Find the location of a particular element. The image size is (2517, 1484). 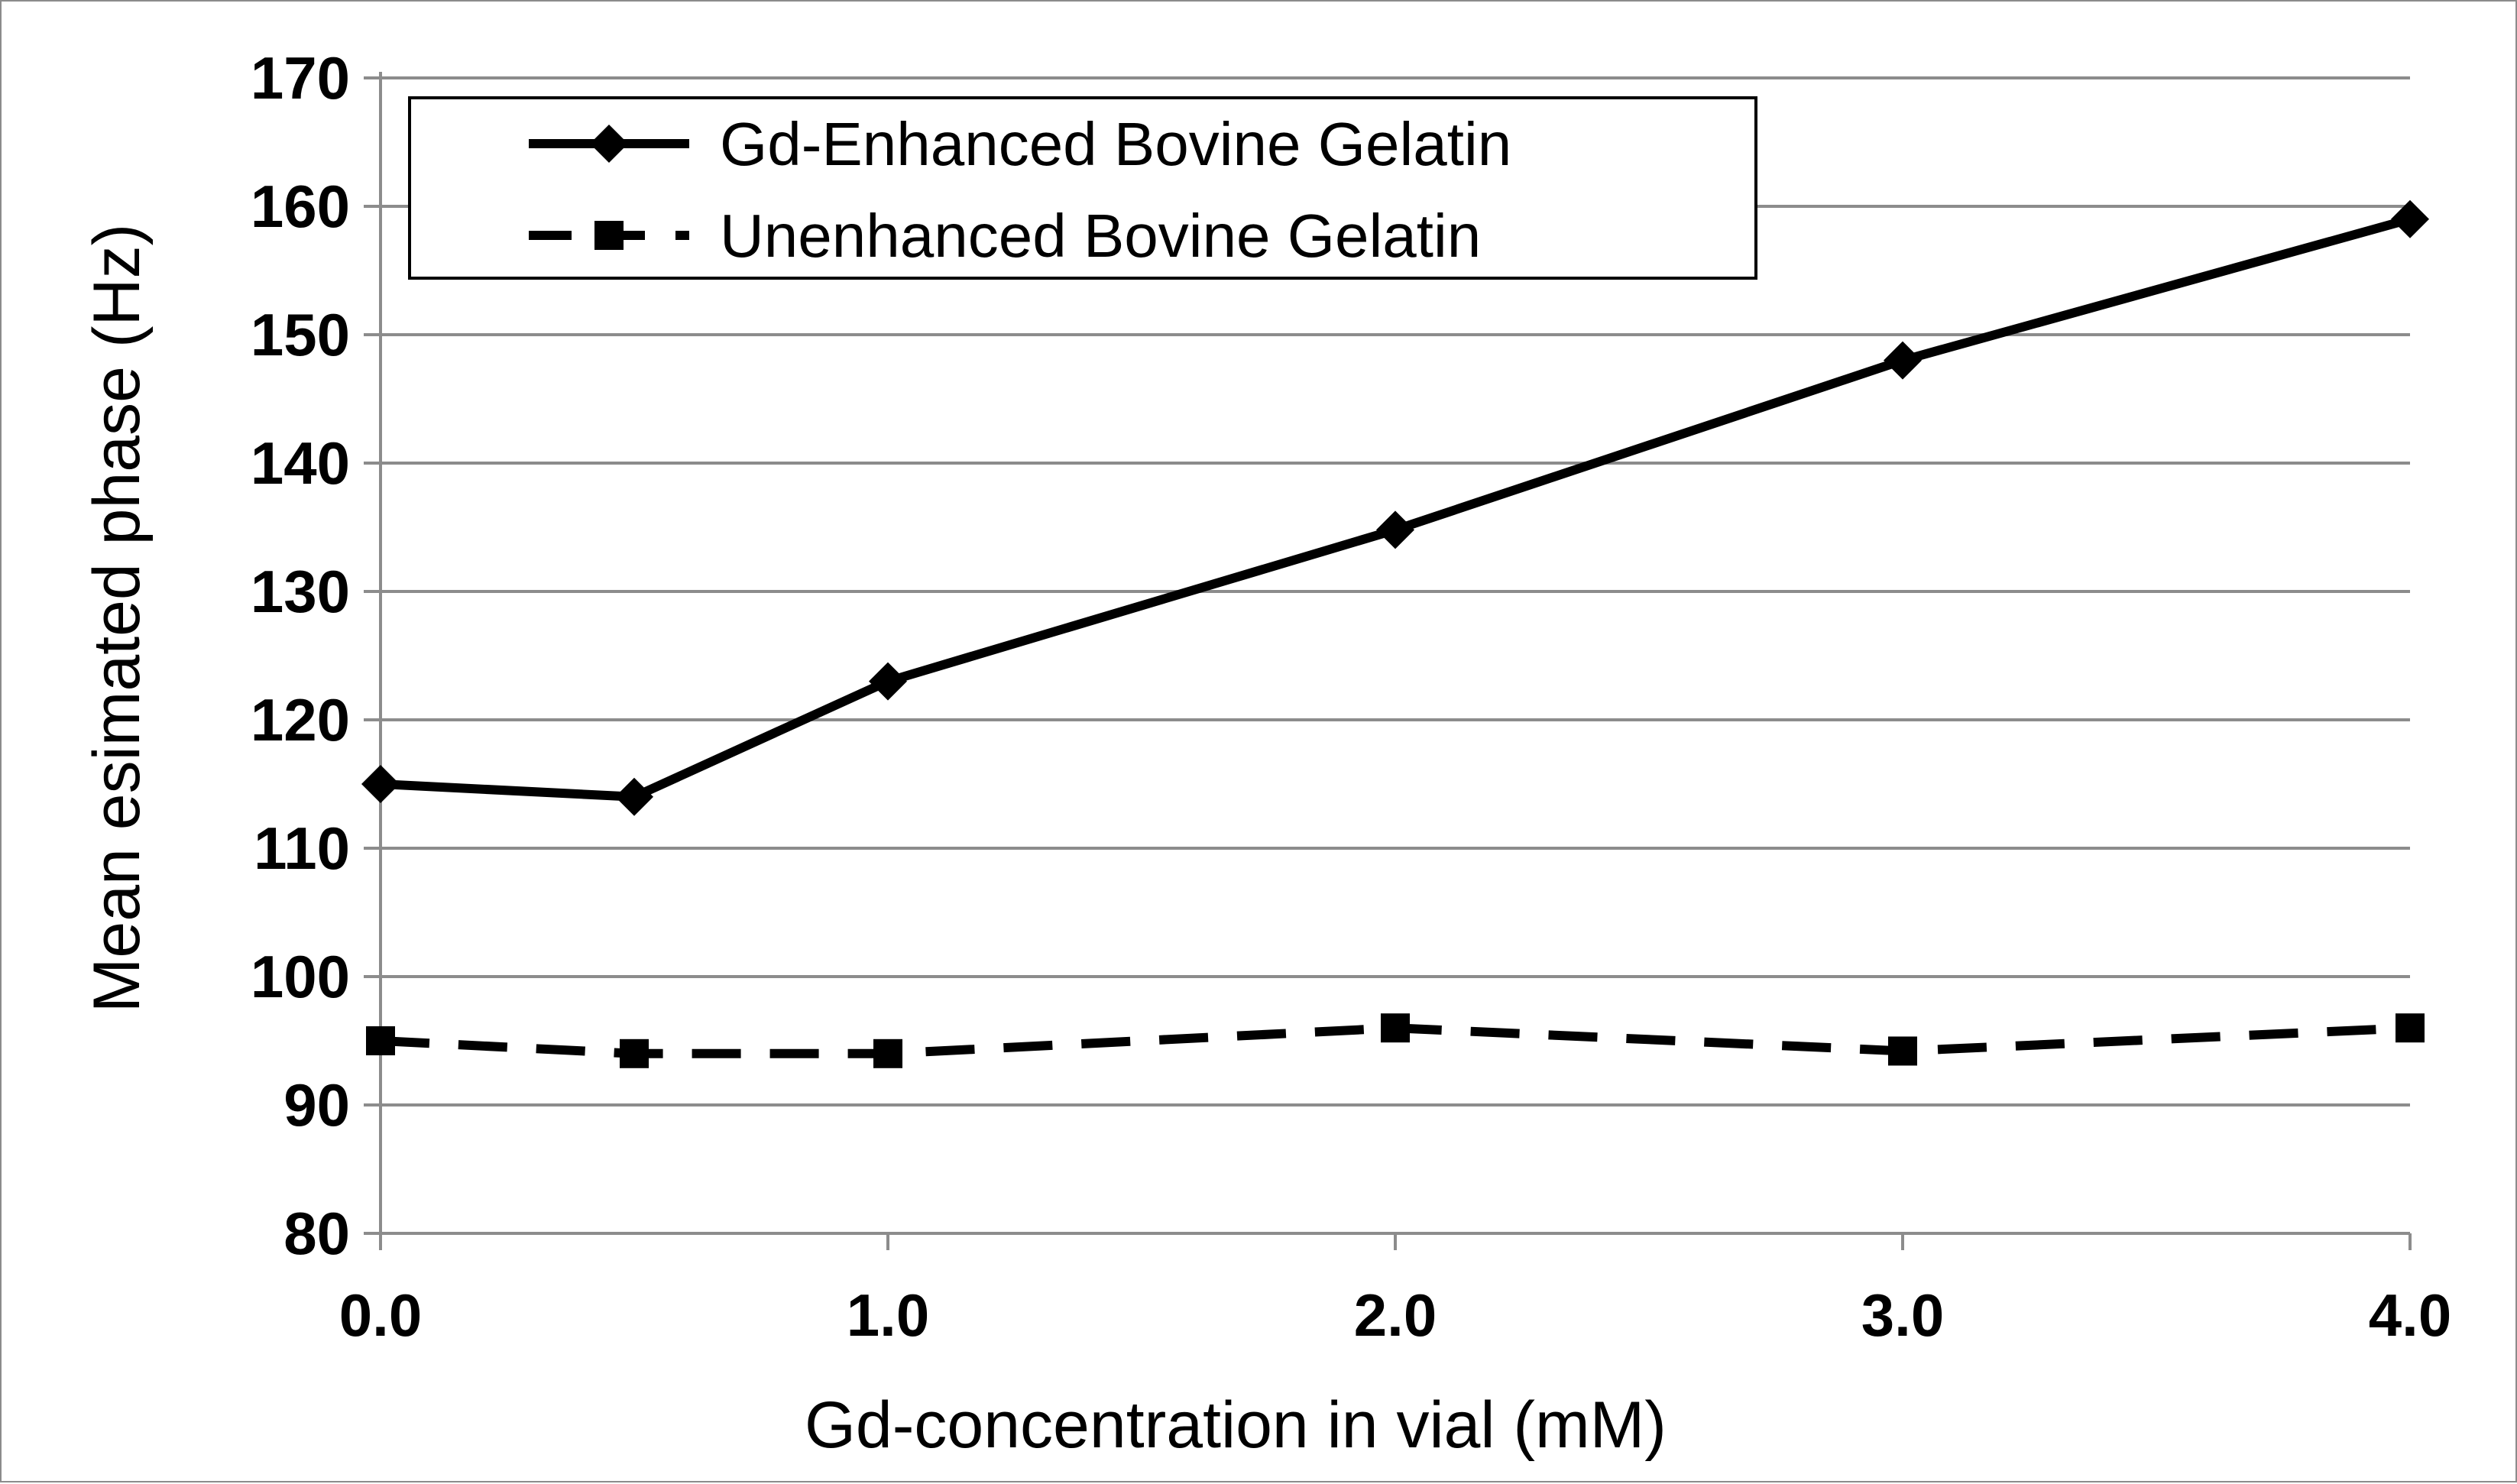

y-tick-label: 140 is located at coordinates (300, 463).